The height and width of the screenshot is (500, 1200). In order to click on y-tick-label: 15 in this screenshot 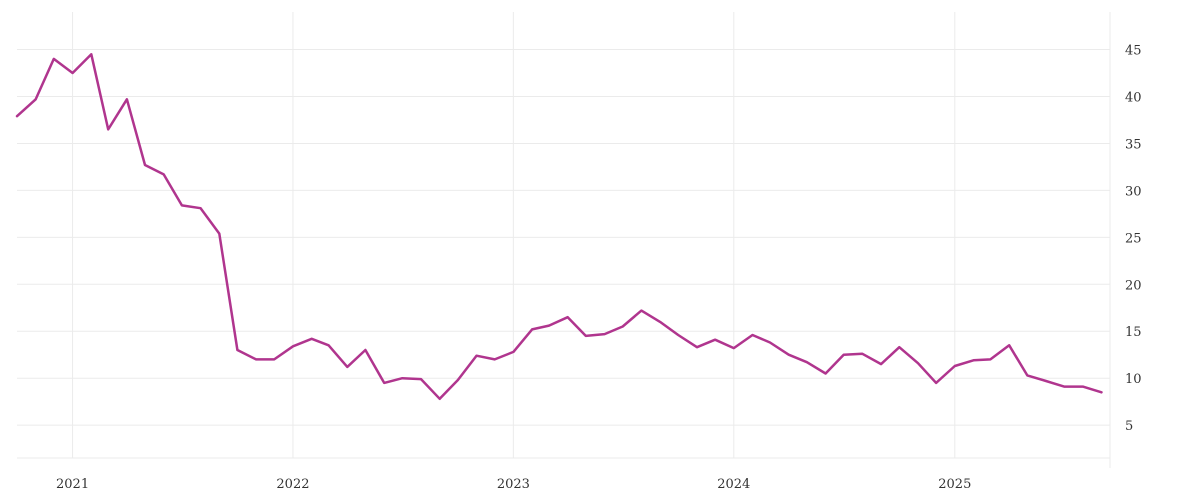, I will do `click(1133, 332)`.